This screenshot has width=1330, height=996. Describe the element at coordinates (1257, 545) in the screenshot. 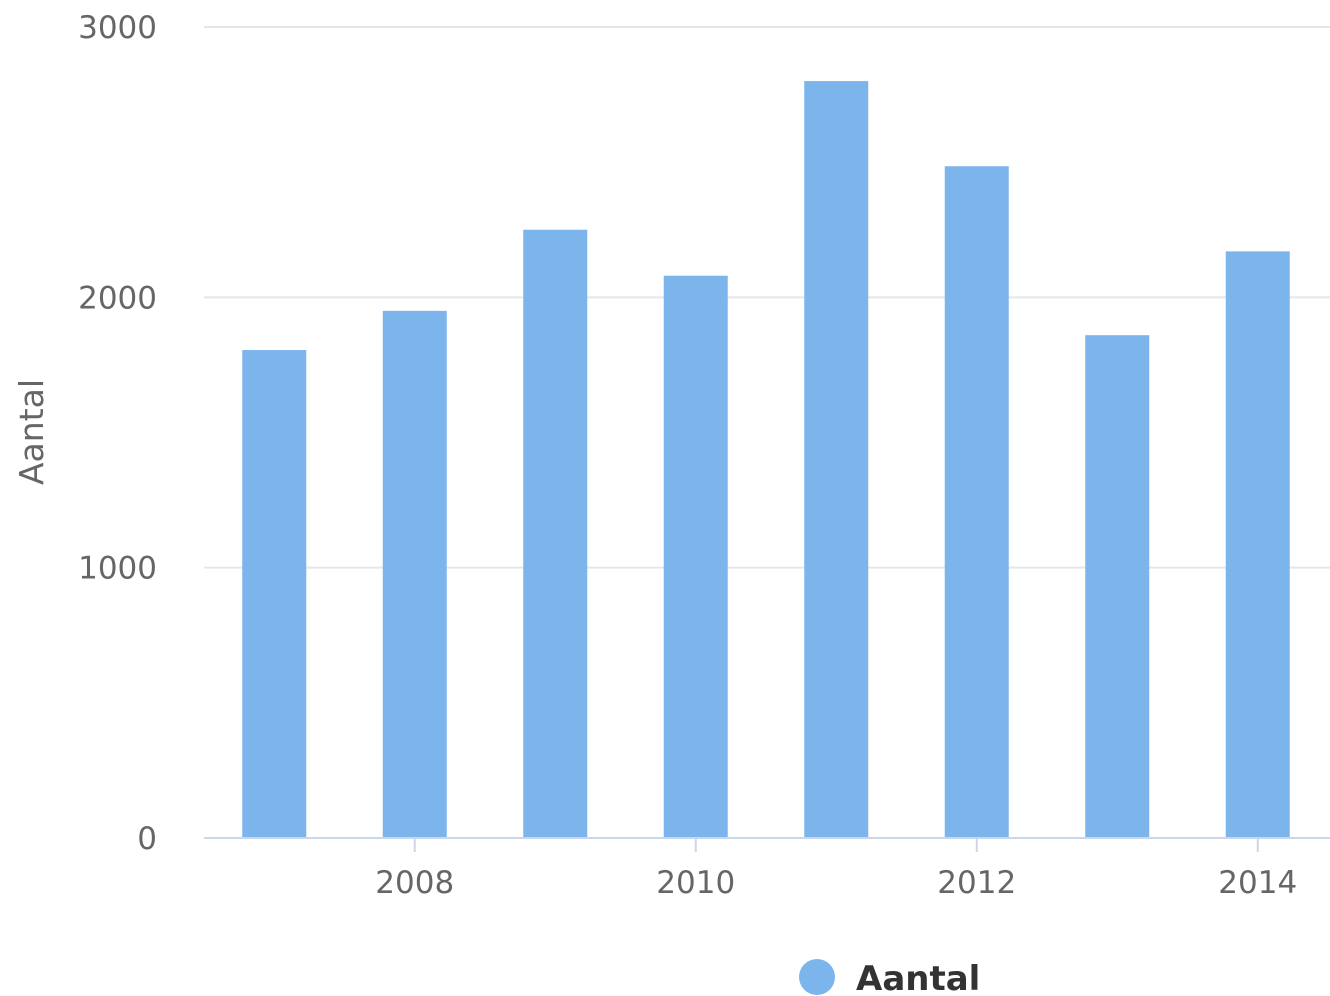

I see `bar-2014` at that location.